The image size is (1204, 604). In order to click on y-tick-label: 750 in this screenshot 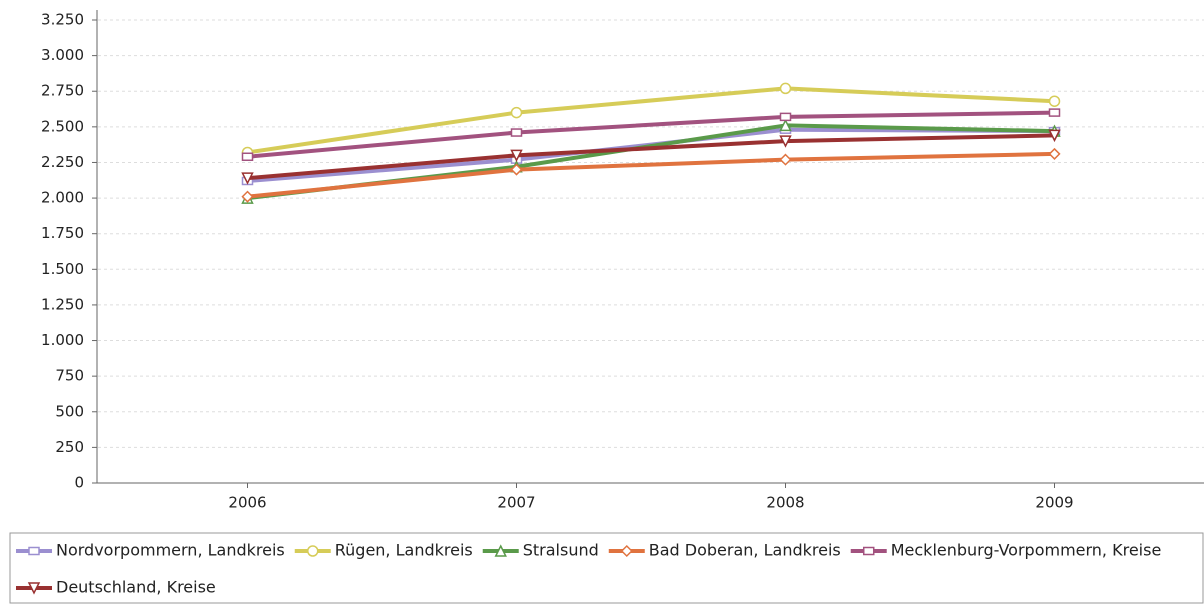, I will do `click(69, 376)`.